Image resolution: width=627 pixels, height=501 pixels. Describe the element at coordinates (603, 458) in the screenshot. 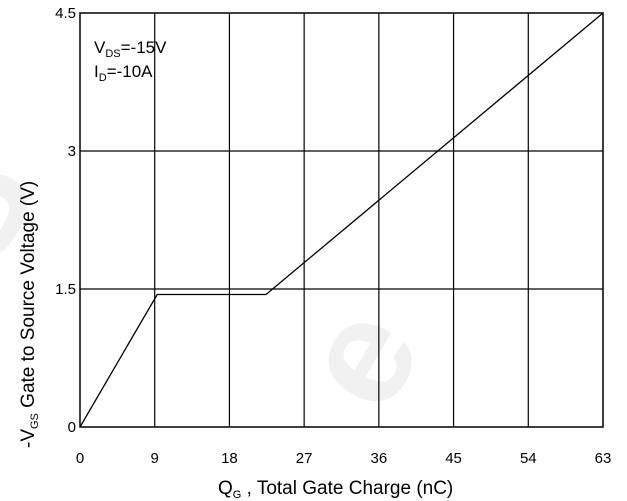

I see `x-tick-label: 63` at that location.